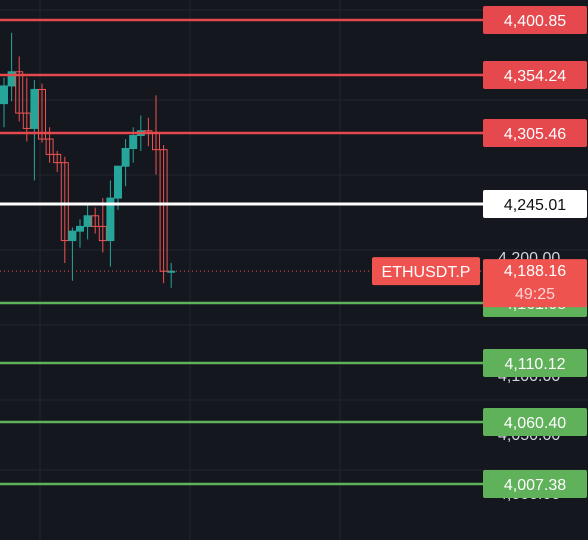  I want to click on price-tag-support: 4,110.12, so click(535, 363).